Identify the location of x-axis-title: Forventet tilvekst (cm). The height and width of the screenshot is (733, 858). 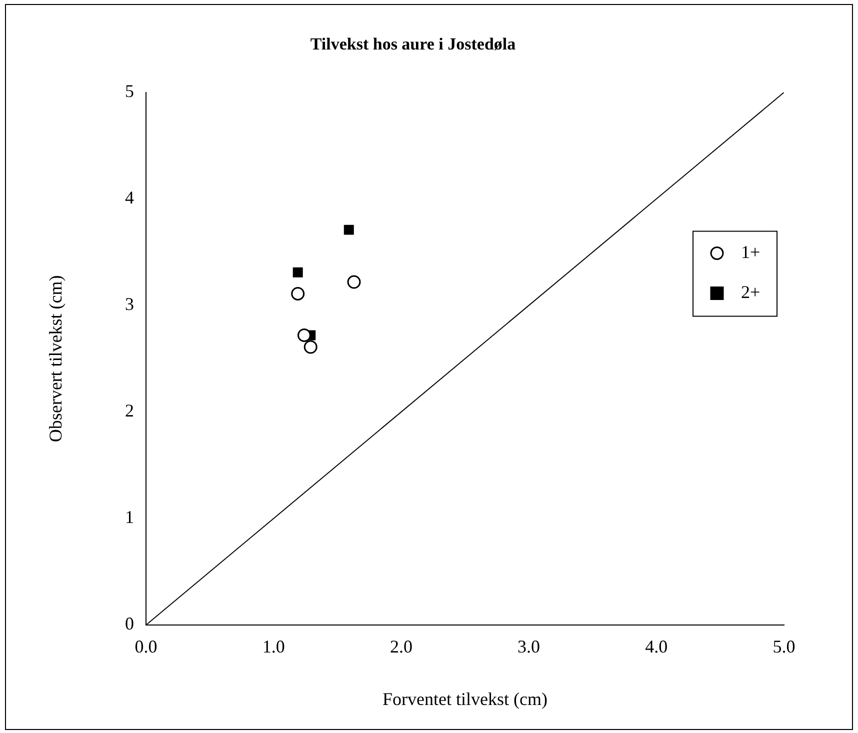
(465, 698).